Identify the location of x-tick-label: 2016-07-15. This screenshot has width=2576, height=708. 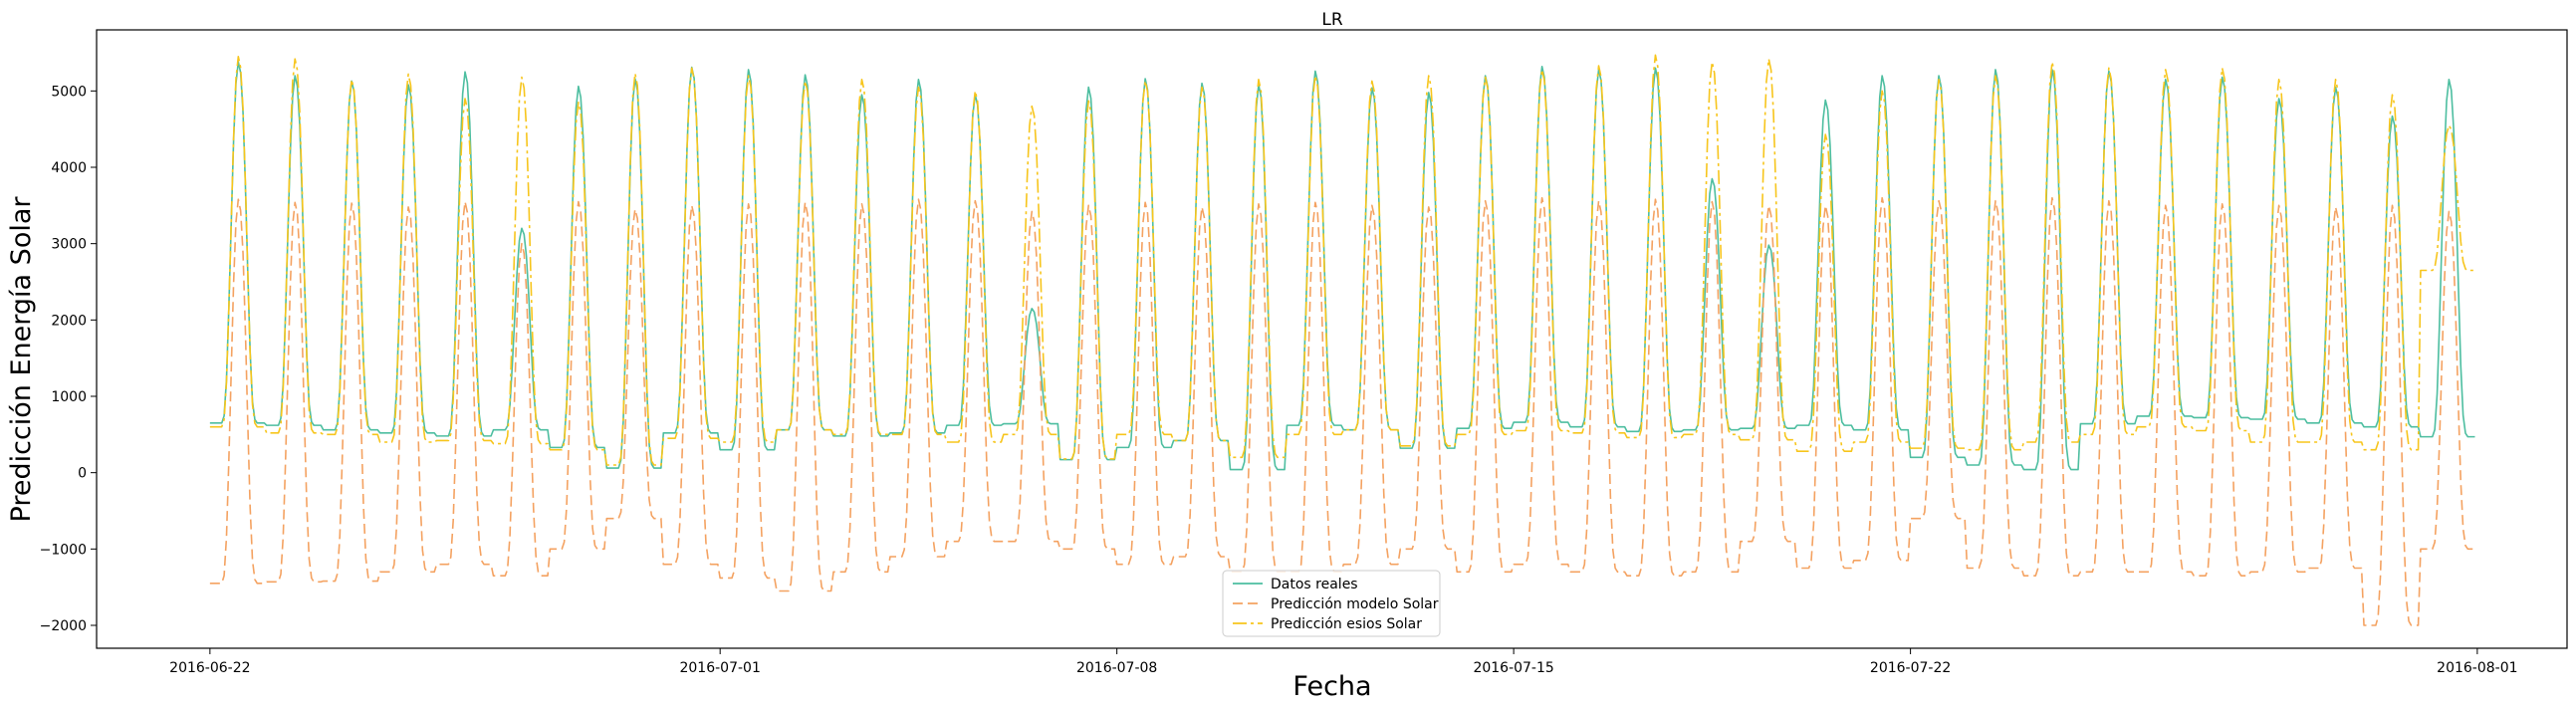
(1513, 668).